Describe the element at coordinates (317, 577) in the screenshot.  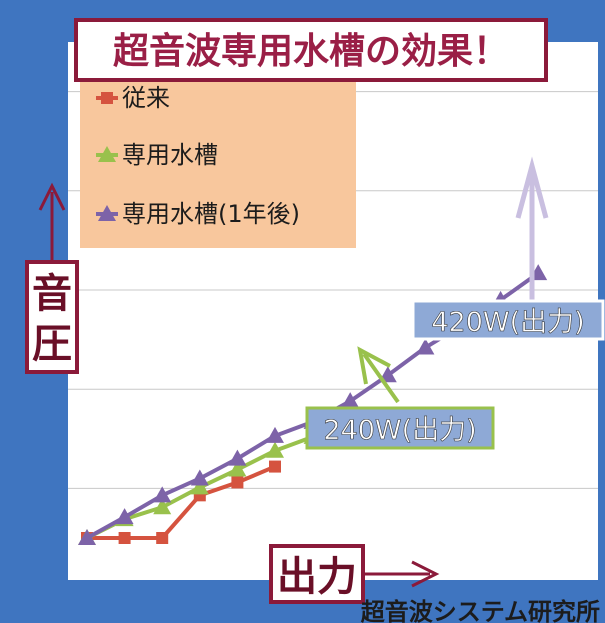
I see `x-axis-label: 出力` at that location.